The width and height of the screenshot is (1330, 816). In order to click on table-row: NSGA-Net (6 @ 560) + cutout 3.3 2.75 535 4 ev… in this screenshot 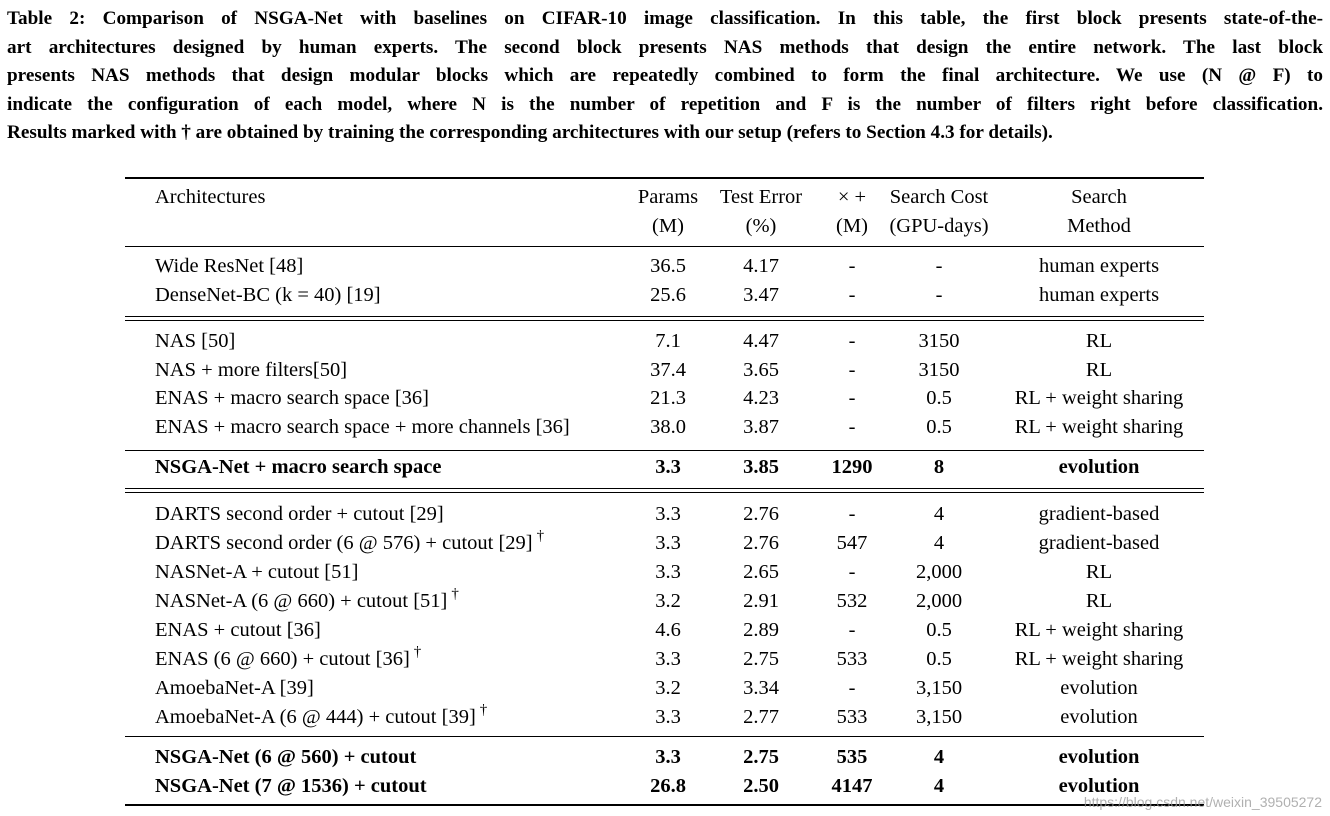, I will do `click(664, 757)`.